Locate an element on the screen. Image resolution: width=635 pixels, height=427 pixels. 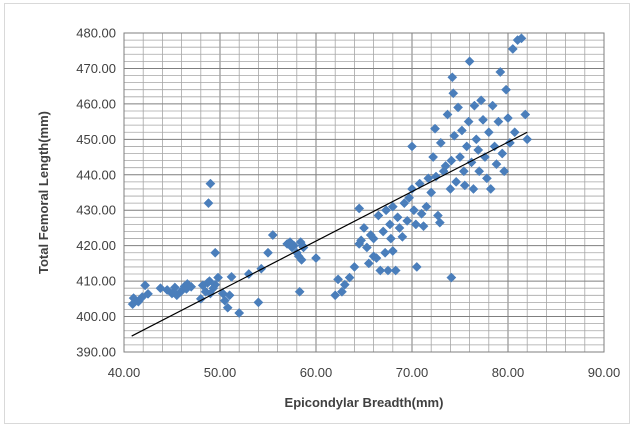
y-tick-label: 460.00 is located at coordinates (96, 103).